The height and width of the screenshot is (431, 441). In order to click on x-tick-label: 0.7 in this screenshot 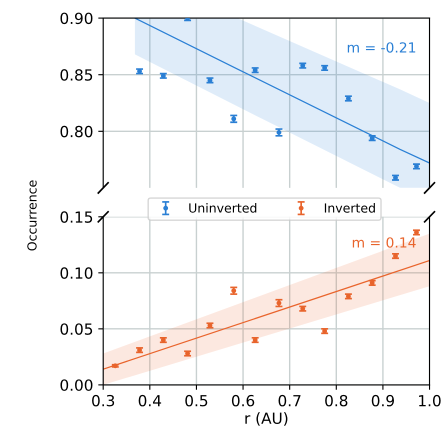, I will do `click(289, 400)`.